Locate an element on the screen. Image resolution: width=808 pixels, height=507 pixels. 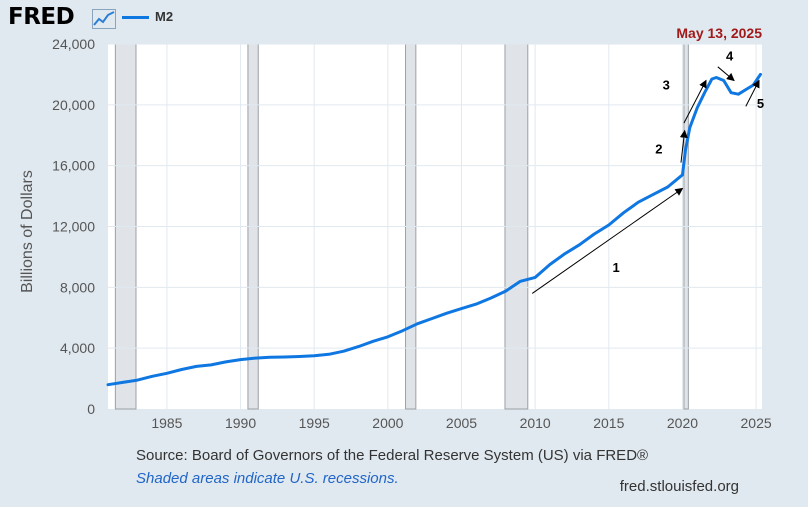
x-tick-label-1990: 1990 is located at coordinates (240, 423).